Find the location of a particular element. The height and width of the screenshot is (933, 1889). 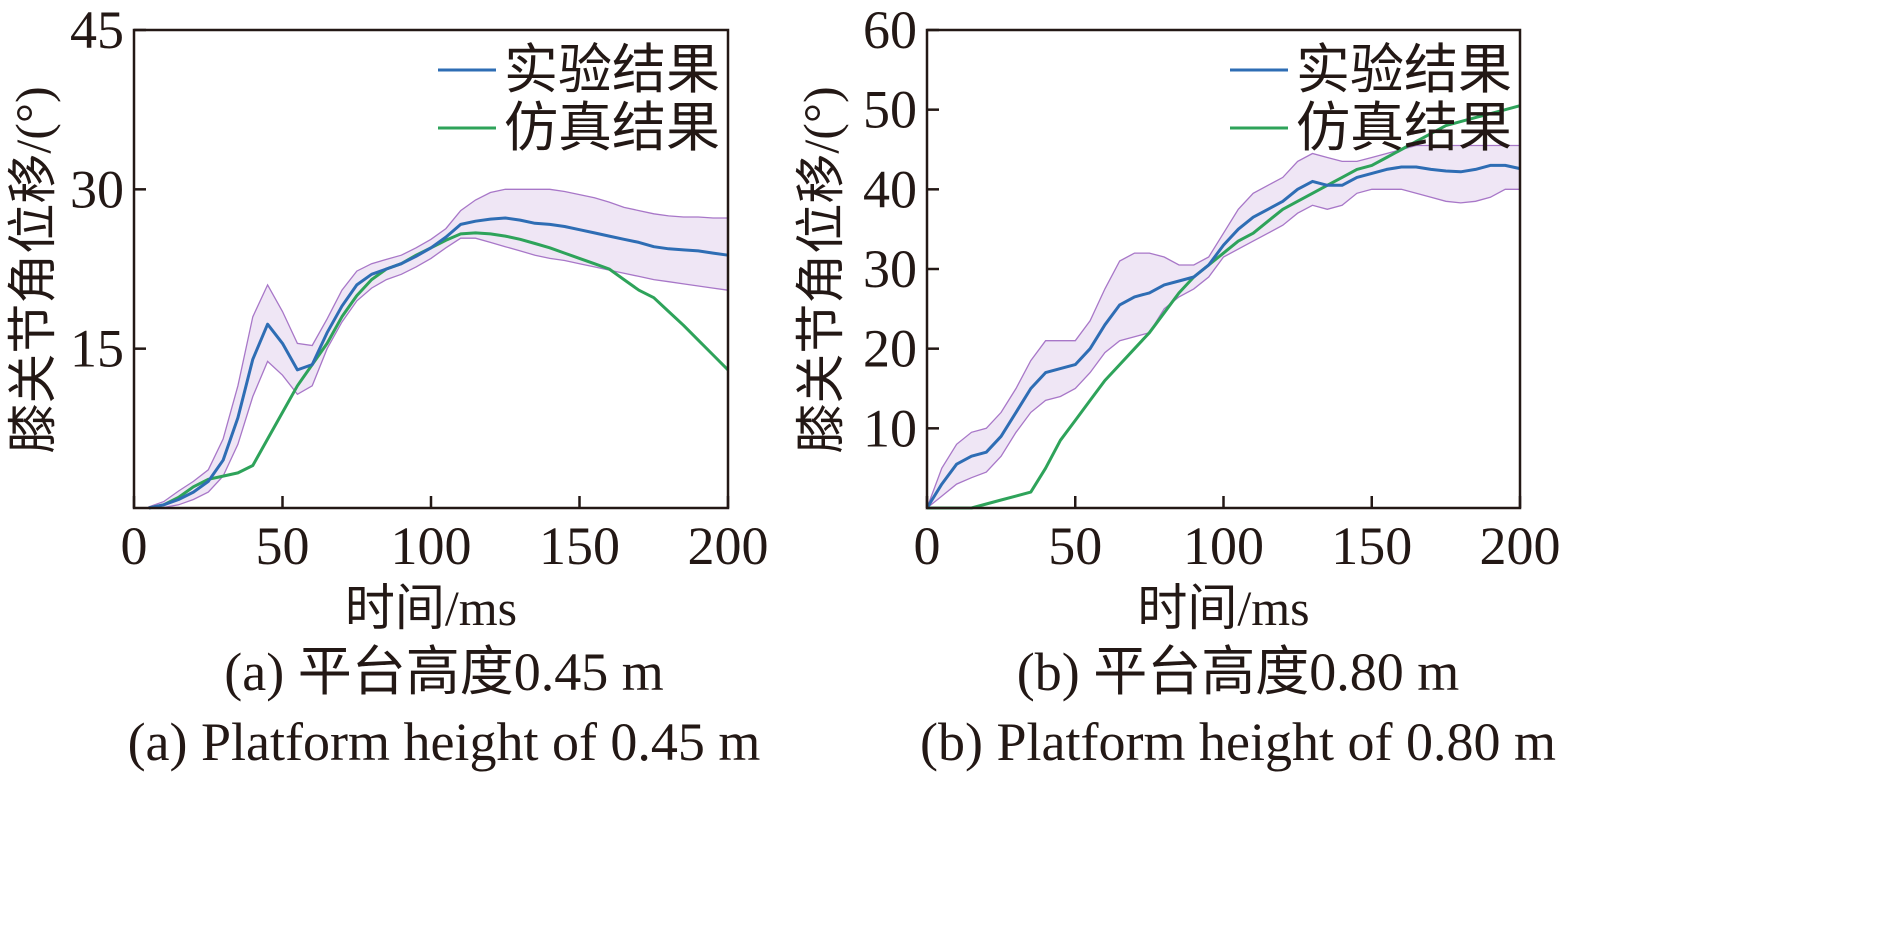

simulation-line is located at coordinates (1224, 307).